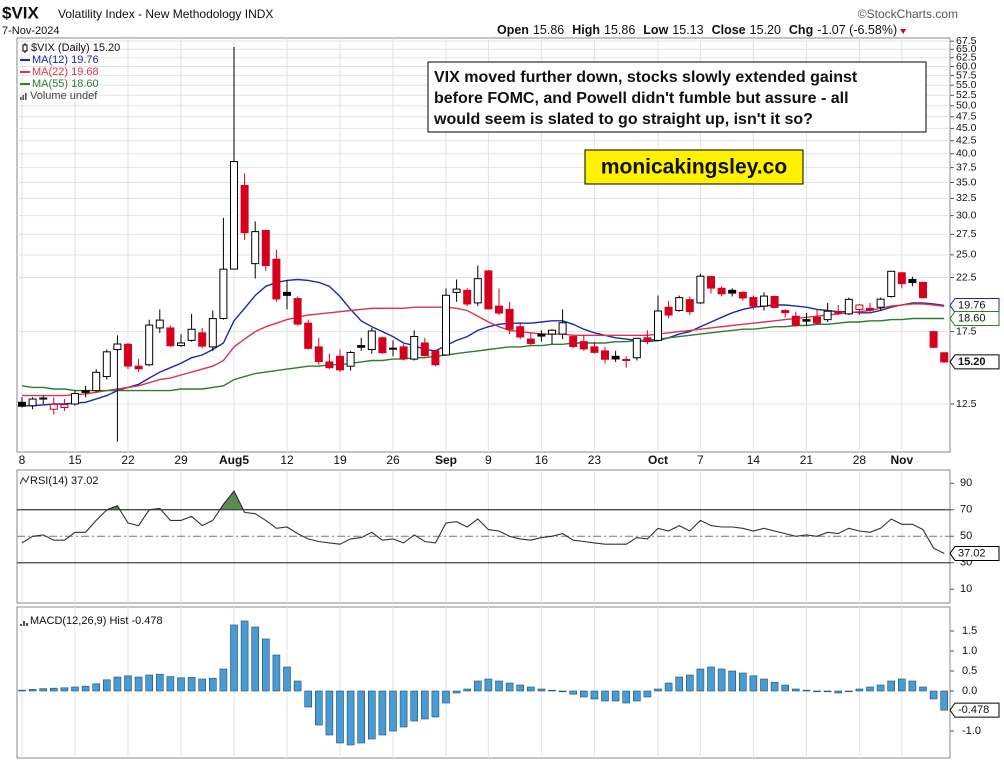  What do you see at coordinates (966, 589) in the screenshot?
I see `y-tick-label: 10` at bounding box center [966, 589].